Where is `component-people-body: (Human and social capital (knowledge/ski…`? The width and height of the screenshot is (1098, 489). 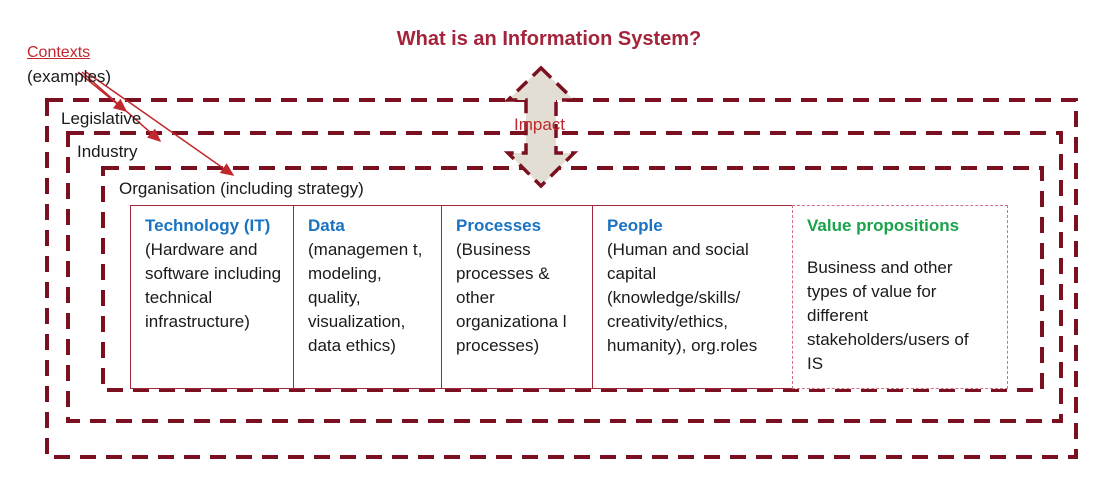 component-people-body: (Human and social capital (knowledge/ski… is located at coordinates (682, 297).